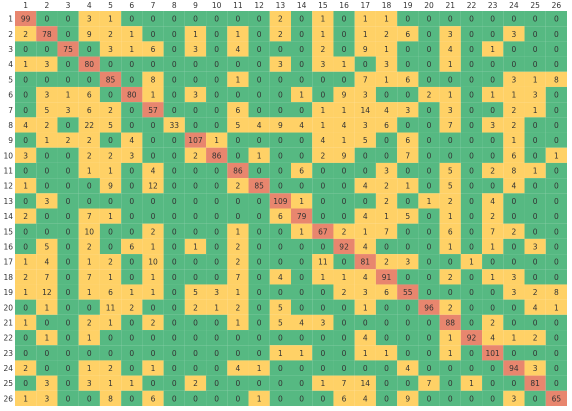 The image size is (572, 411). Describe the element at coordinates (514, 171) in the screenshot. I see `cell-value-label: 8` at that location.